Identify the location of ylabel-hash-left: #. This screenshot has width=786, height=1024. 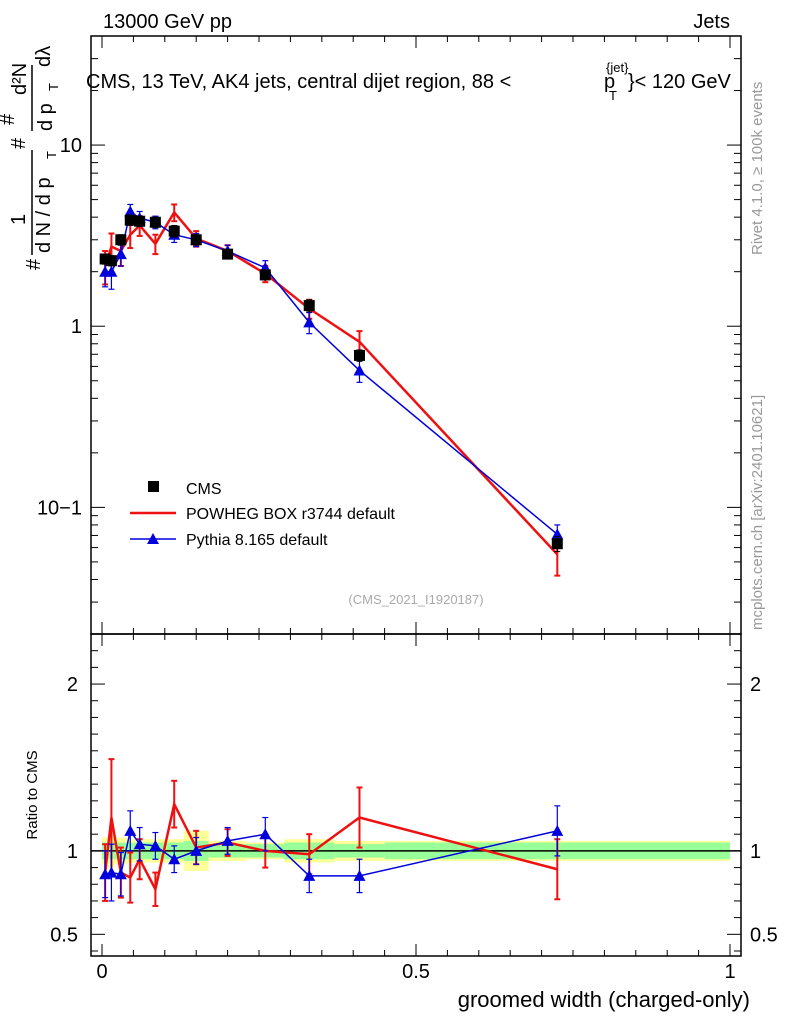
(34, 264).